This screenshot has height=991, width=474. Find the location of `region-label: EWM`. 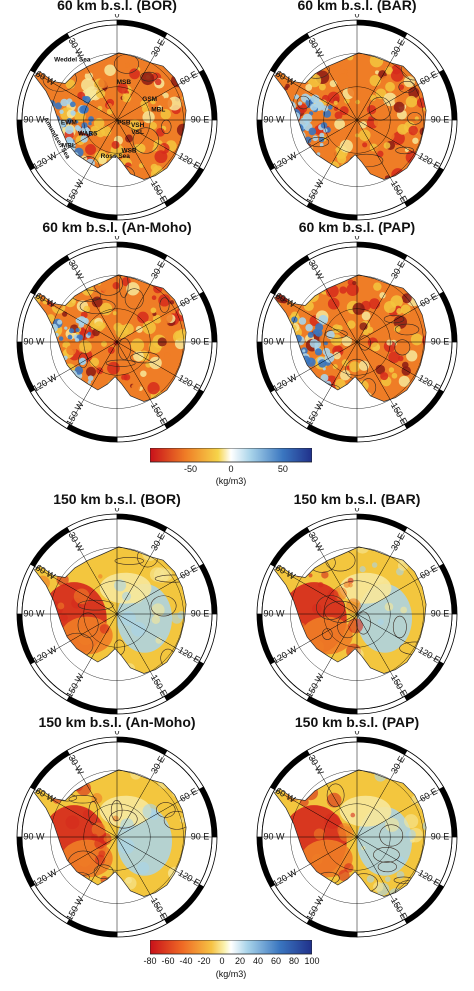

region-label: EWM is located at coordinates (69, 122).